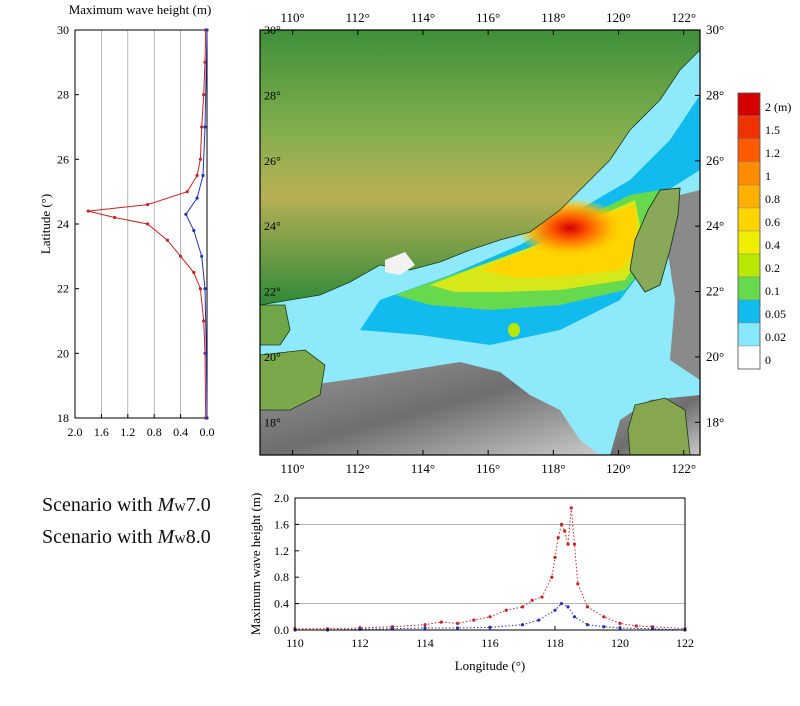  Describe the element at coordinates (555, 643) in the screenshot. I see `x-tick-label: 118` at that location.